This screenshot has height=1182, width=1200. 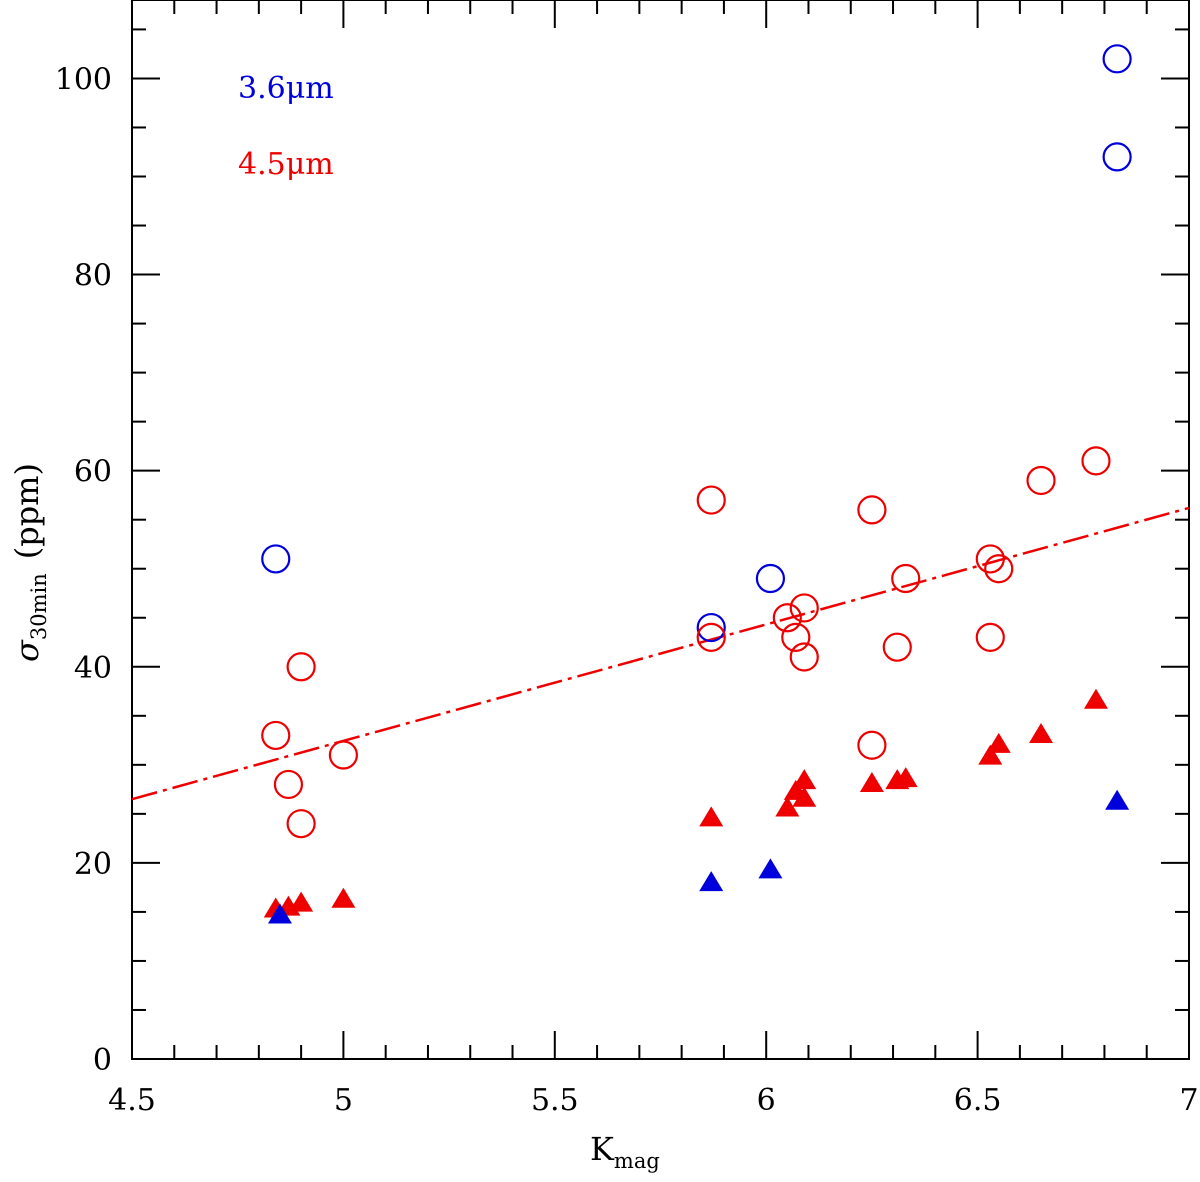 What do you see at coordinates (343, 1100) in the screenshot?
I see `x-tick-label: 5` at bounding box center [343, 1100].